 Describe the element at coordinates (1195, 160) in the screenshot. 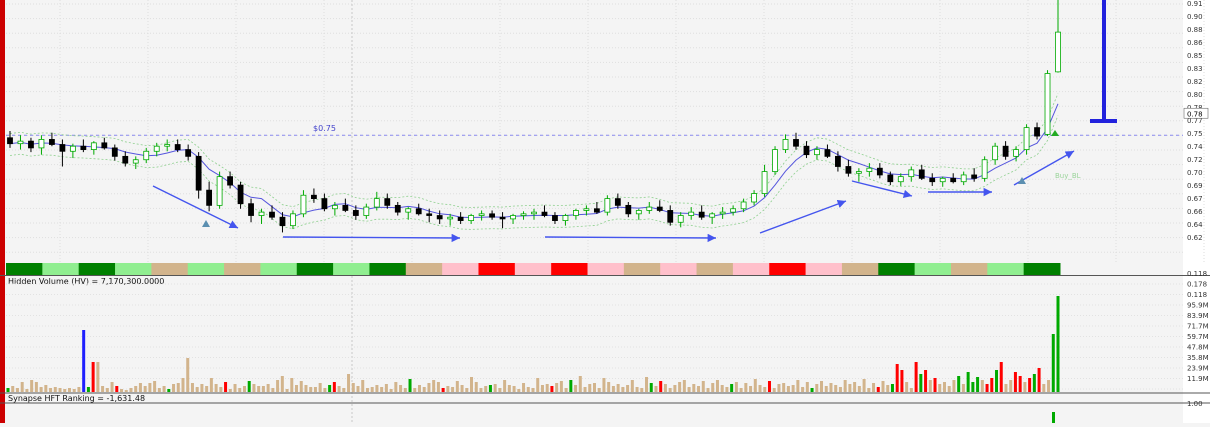

I see `price-tick-label: 0.72` at that location.